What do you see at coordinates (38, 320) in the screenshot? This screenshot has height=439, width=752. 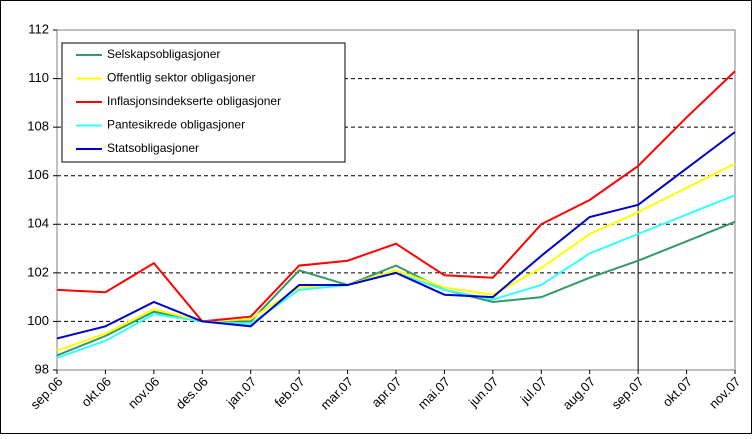 I see `y-tick-label: 100` at bounding box center [38, 320].